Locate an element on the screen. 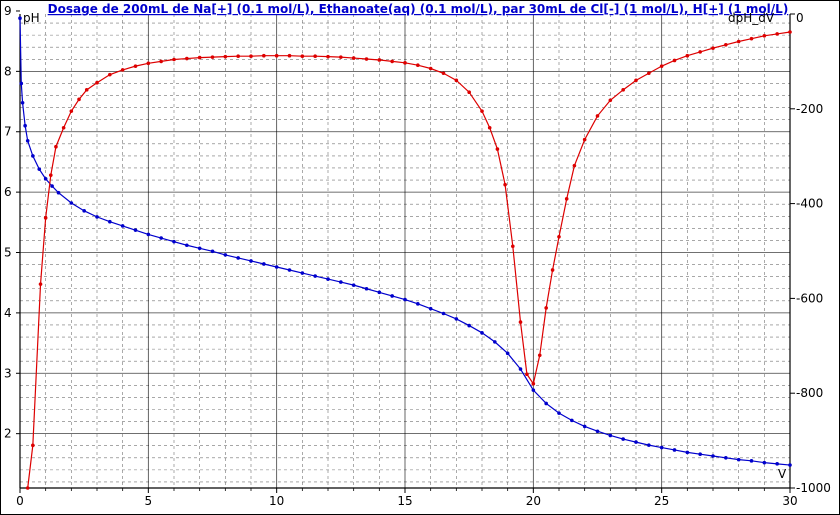 This screenshot has height=515, width=840. x-tick-label: 30 is located at coordinates (789, 501).